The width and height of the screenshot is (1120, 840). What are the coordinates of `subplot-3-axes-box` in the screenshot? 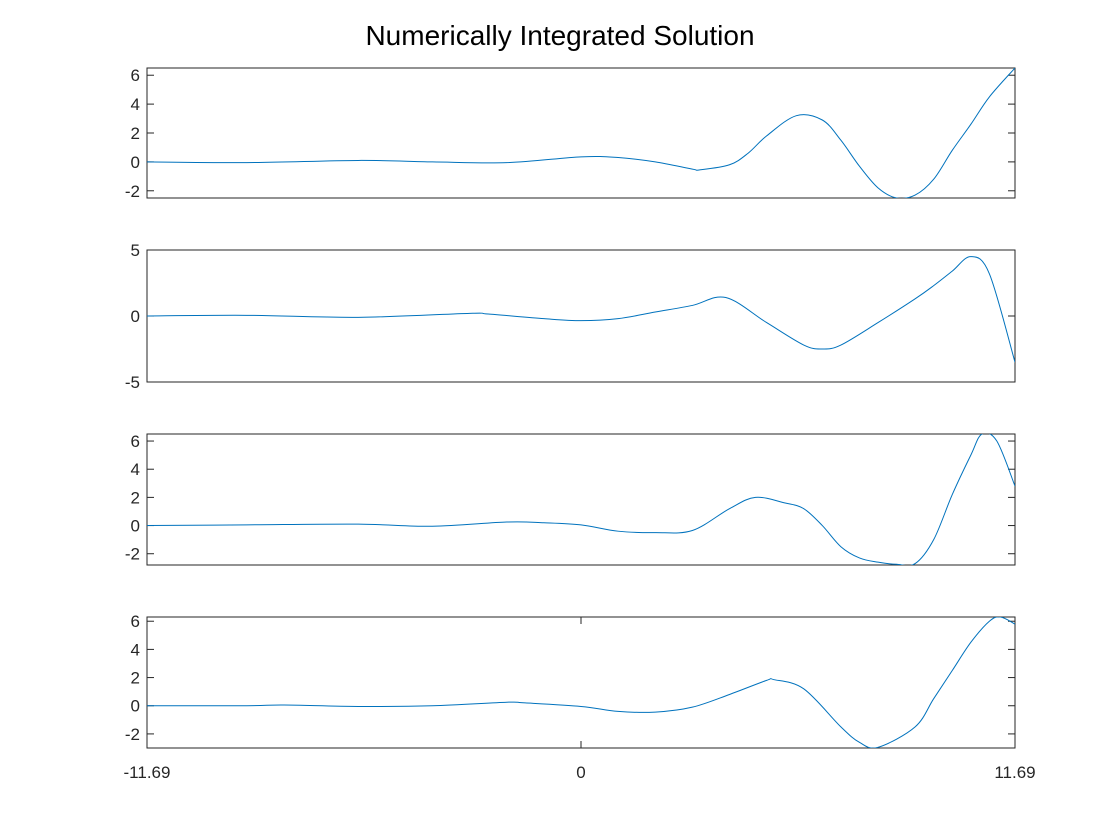 It's located at (581, 499).